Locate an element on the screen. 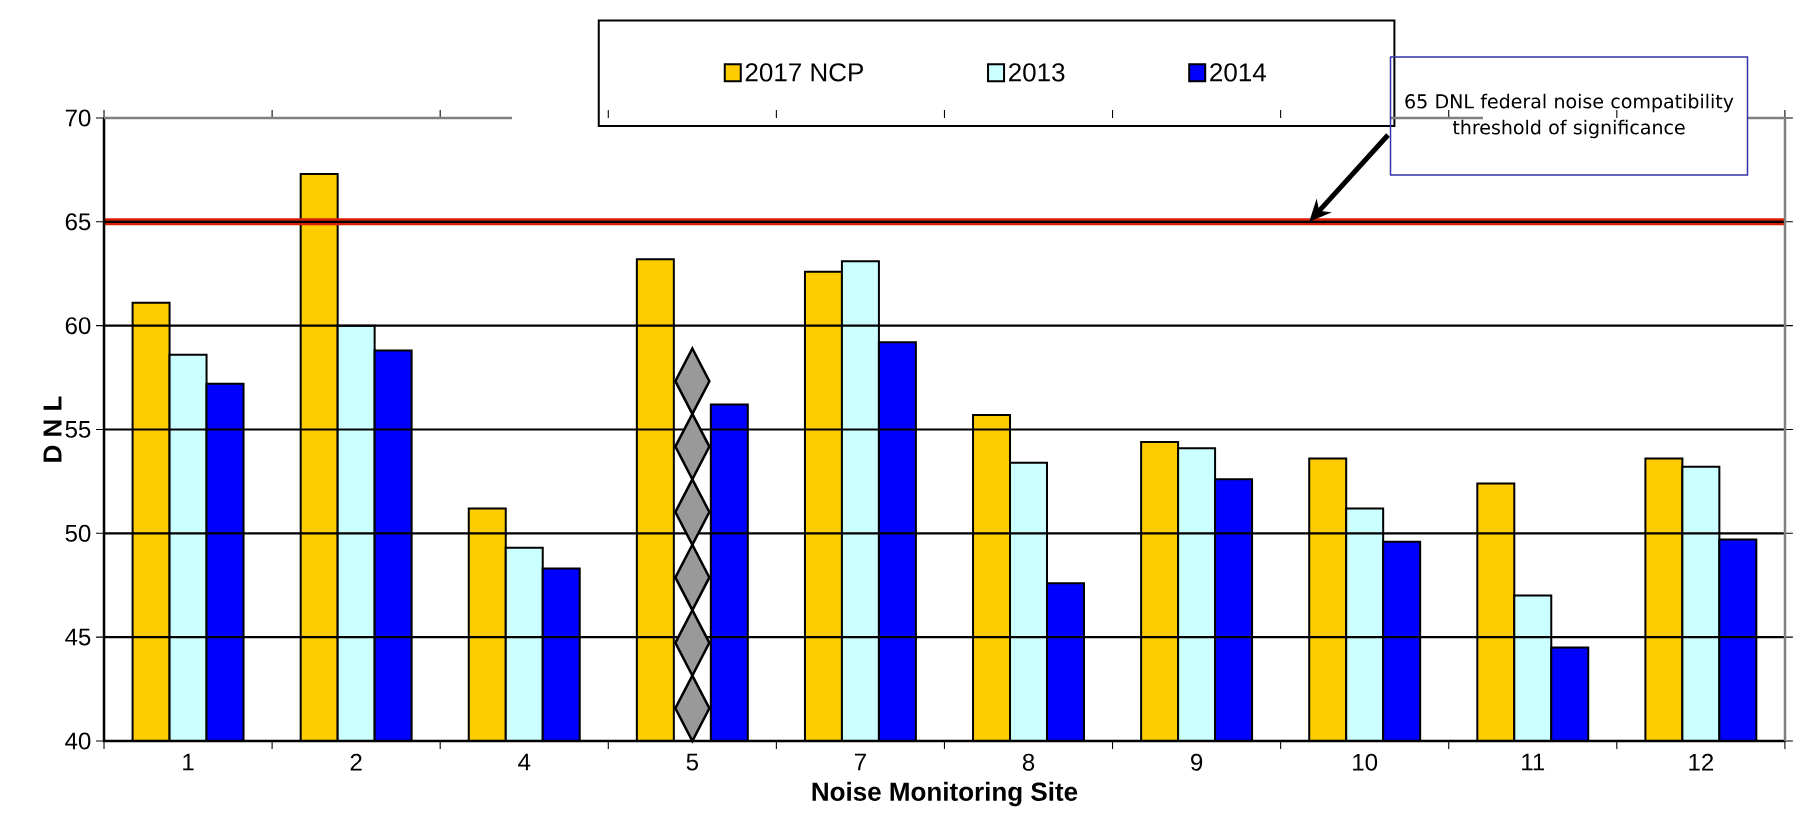 The width and height of the screenshot is (1803, 839). x-tick-label: 1 is located at coordinates (188, 762).